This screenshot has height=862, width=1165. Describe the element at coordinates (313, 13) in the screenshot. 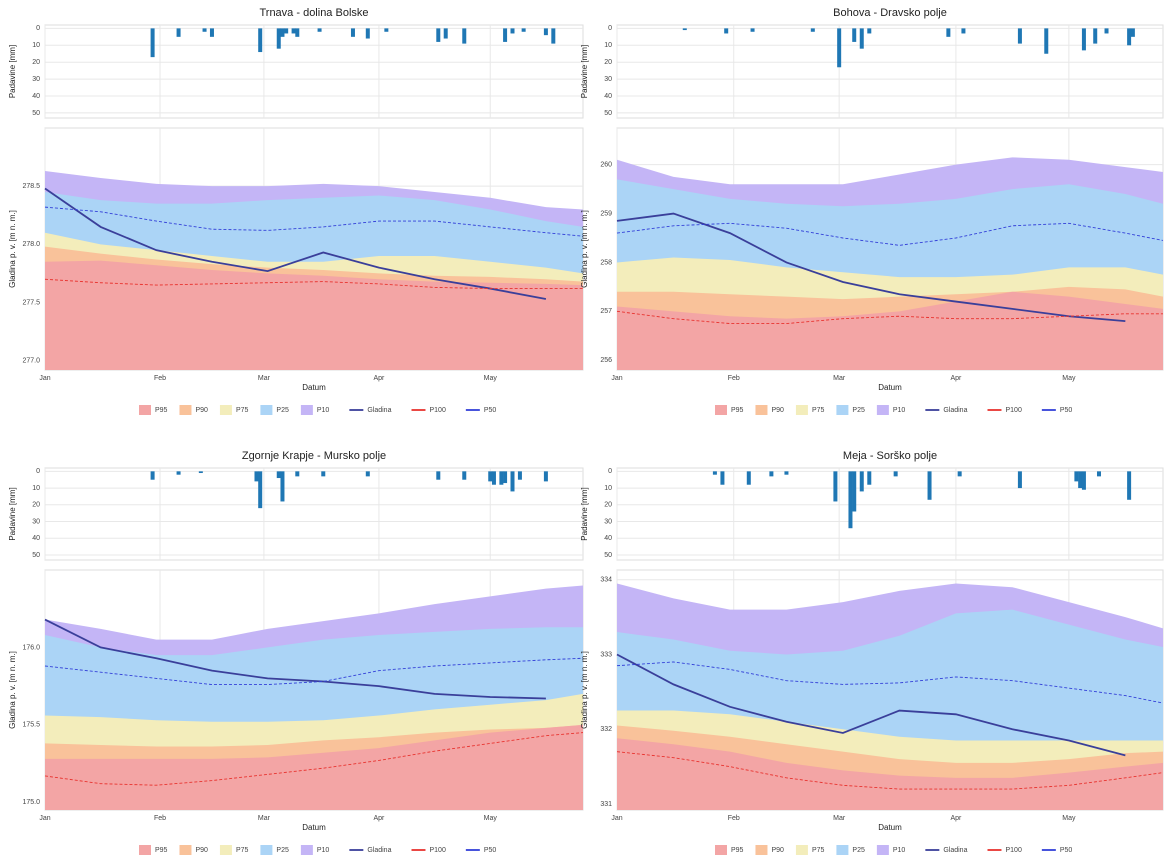

I see `chart-title: Trnava - dolina Bolske` at that location.